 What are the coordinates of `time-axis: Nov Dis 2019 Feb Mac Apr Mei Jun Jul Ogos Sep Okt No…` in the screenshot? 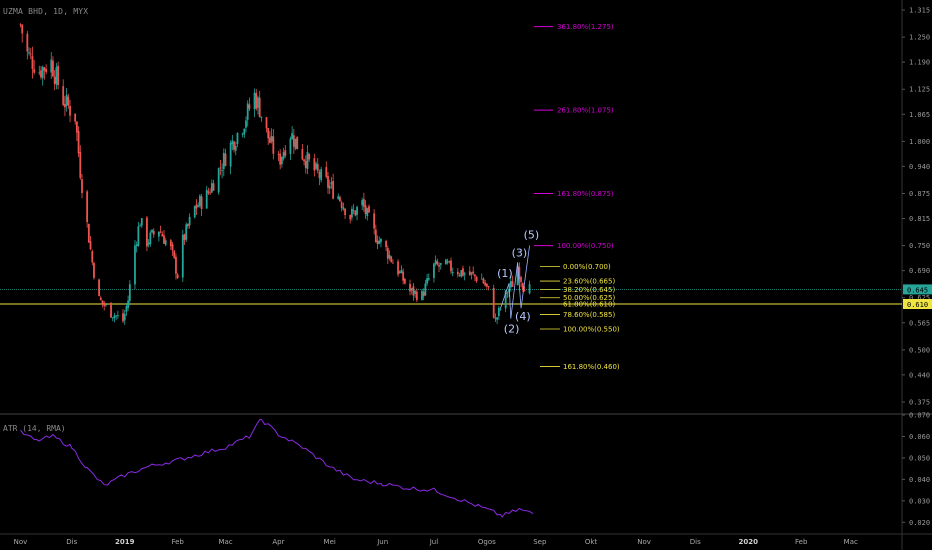 It's located at (436, 542).